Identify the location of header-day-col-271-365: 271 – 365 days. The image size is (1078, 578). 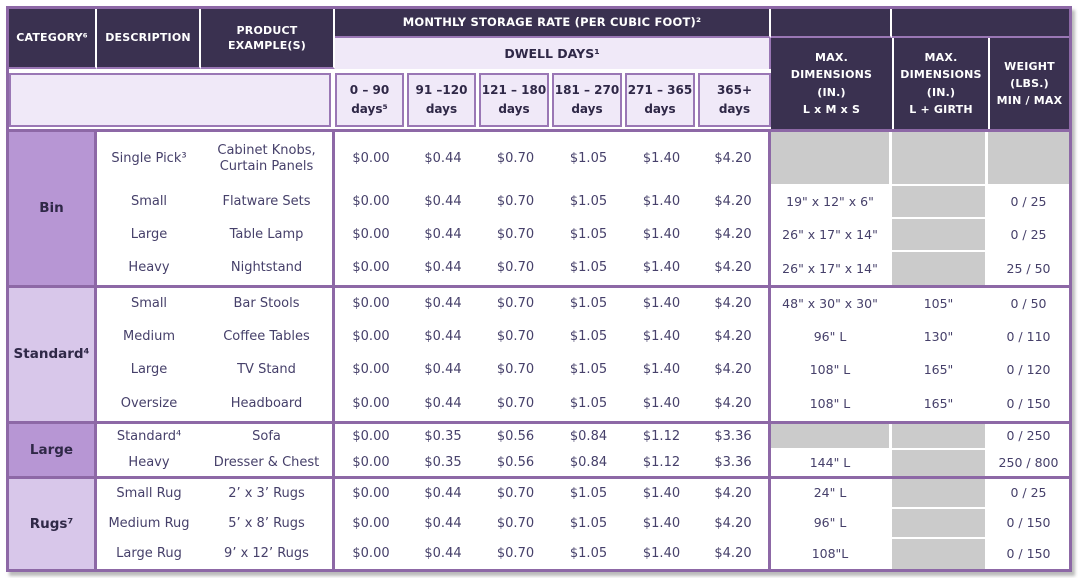
(660, 100).